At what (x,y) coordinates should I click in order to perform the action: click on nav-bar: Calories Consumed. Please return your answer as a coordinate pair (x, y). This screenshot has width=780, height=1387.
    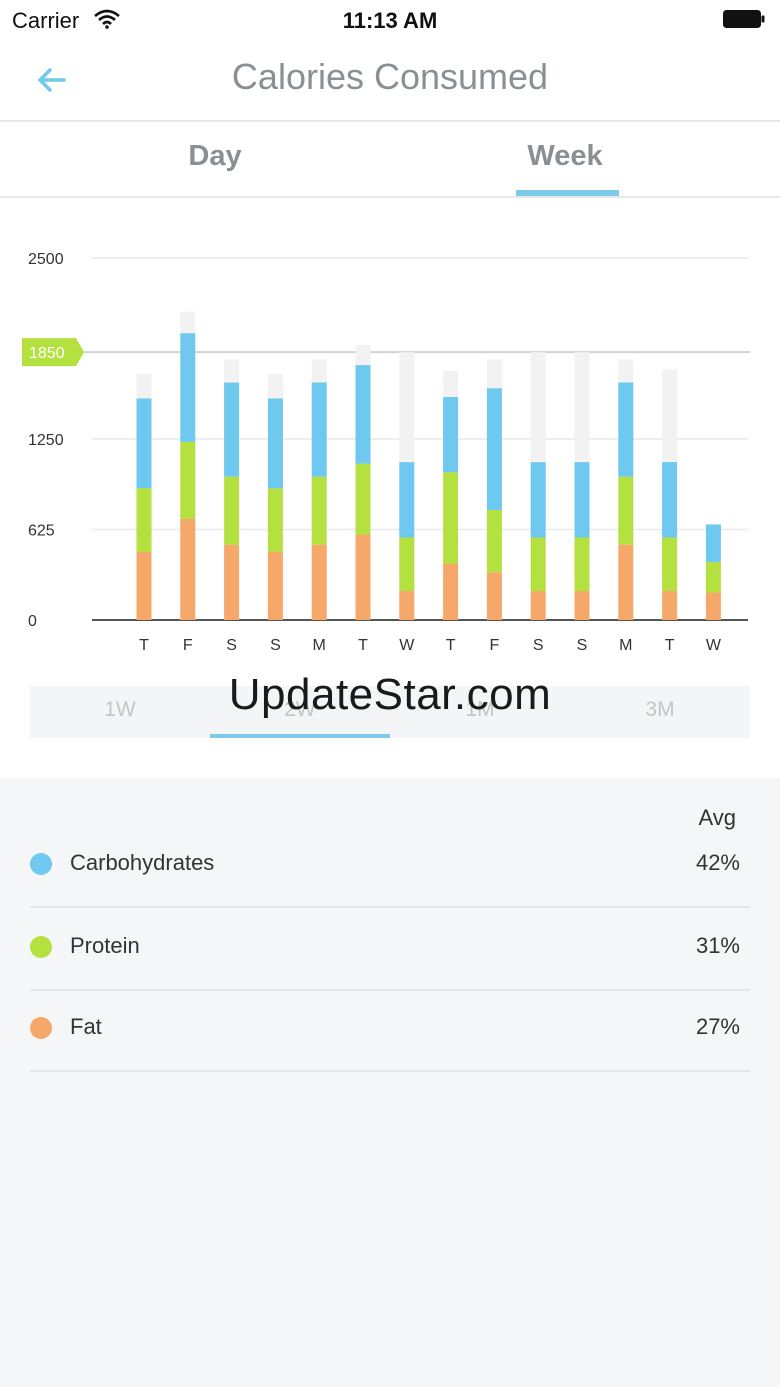
    Looking at the image, I should click on (390, 81).